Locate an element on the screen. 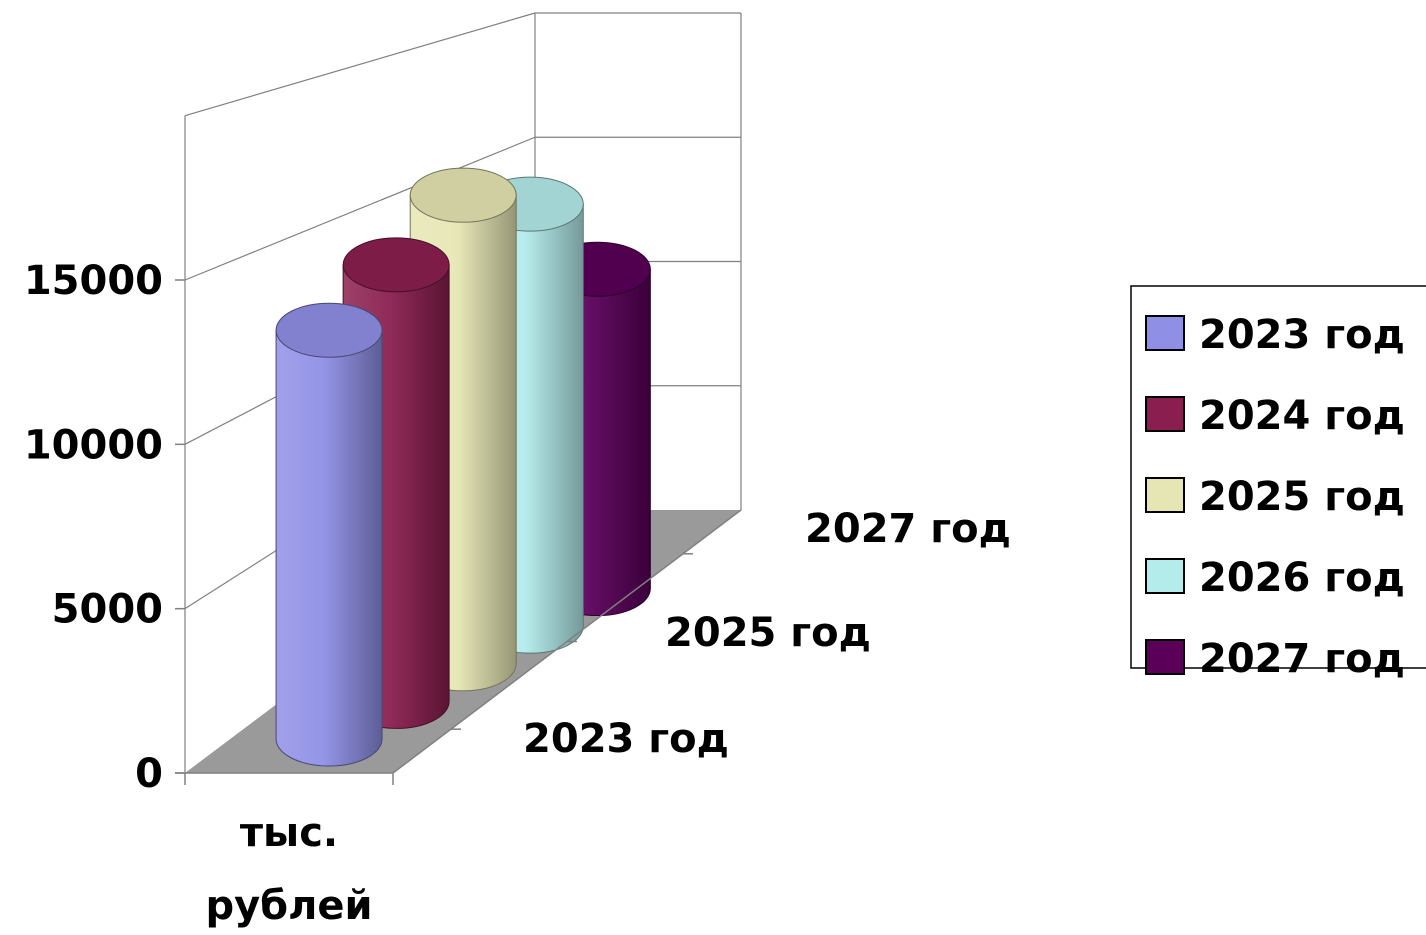 This screenshot has width=1426, height=935. legend-entry-label: 2024 год is located at coordinates (1302, 416).